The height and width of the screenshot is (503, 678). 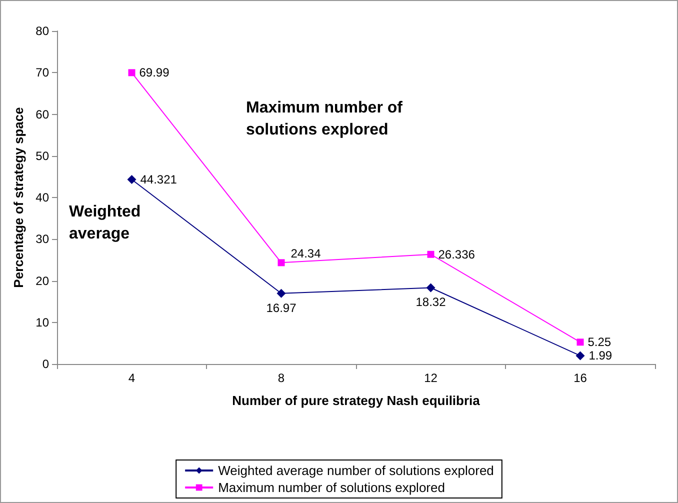 What do you see at coordinates (46, 364) in the screenshot?
I see `y-tick-label: 0` at bounding box center [46, 364].